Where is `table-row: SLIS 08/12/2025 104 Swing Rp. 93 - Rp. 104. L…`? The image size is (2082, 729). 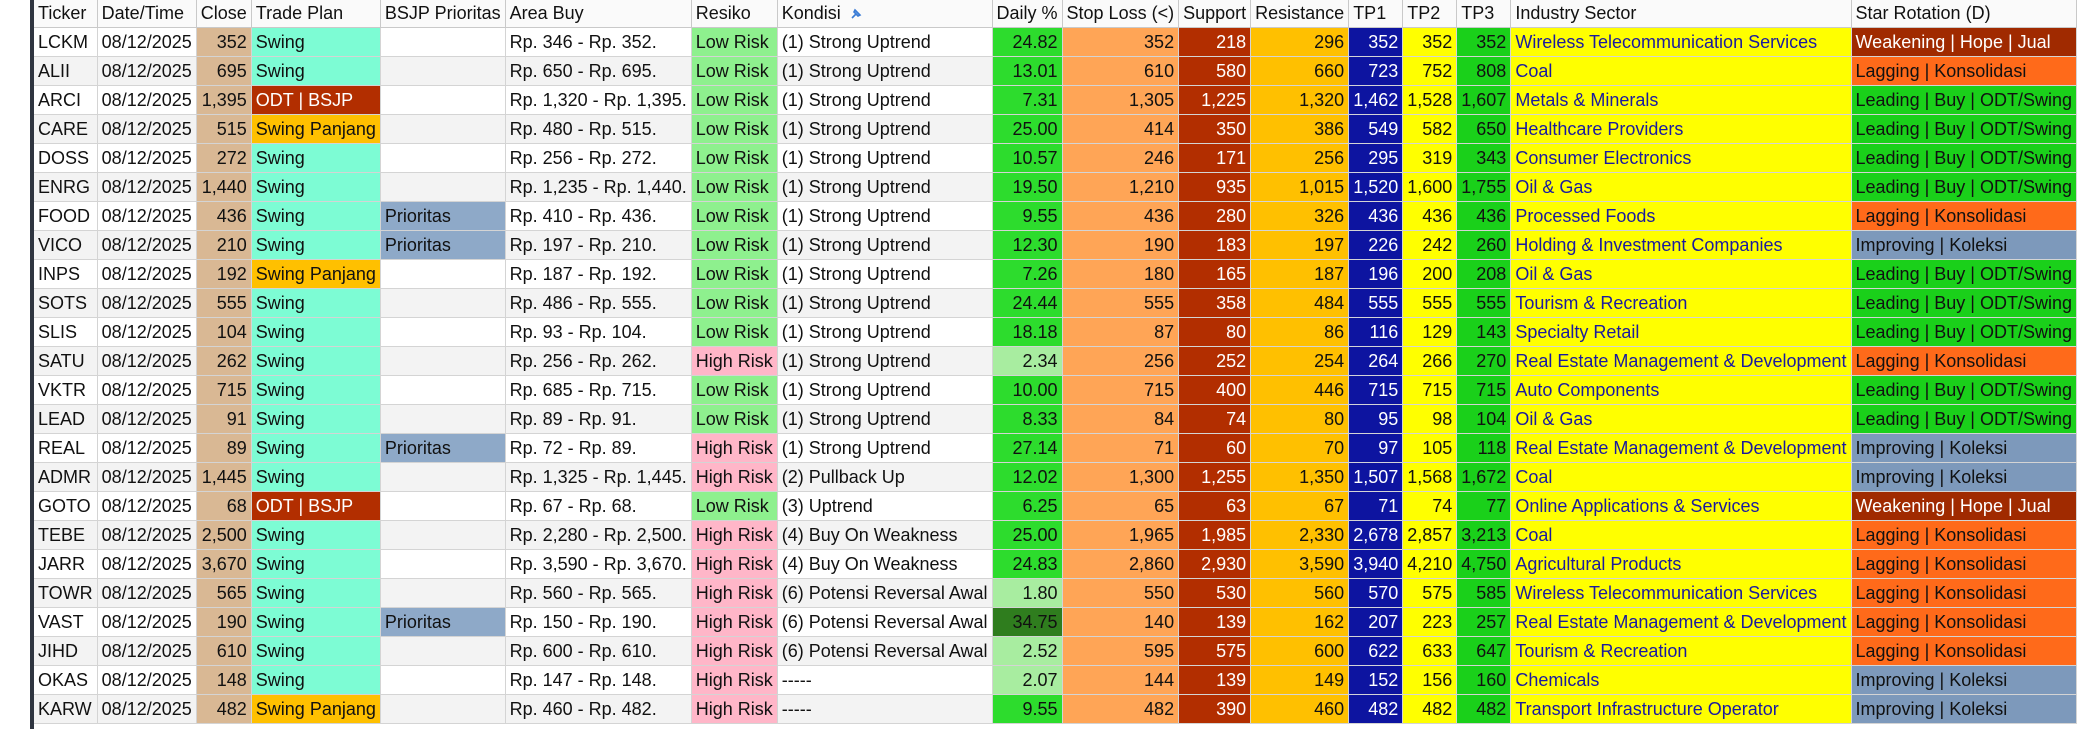 table-row: SLIS 08/12/2025 104 Swing Rp. 93 - Rp. 104. L… is located at coordinates (1055, 332).